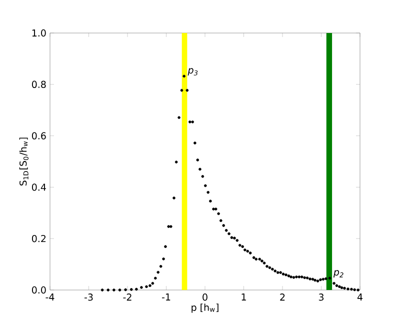  What do you see at coordinates (321, 297) in the screenshot?
I see `x-tick-label: 3` at bounding box center [321, 297].